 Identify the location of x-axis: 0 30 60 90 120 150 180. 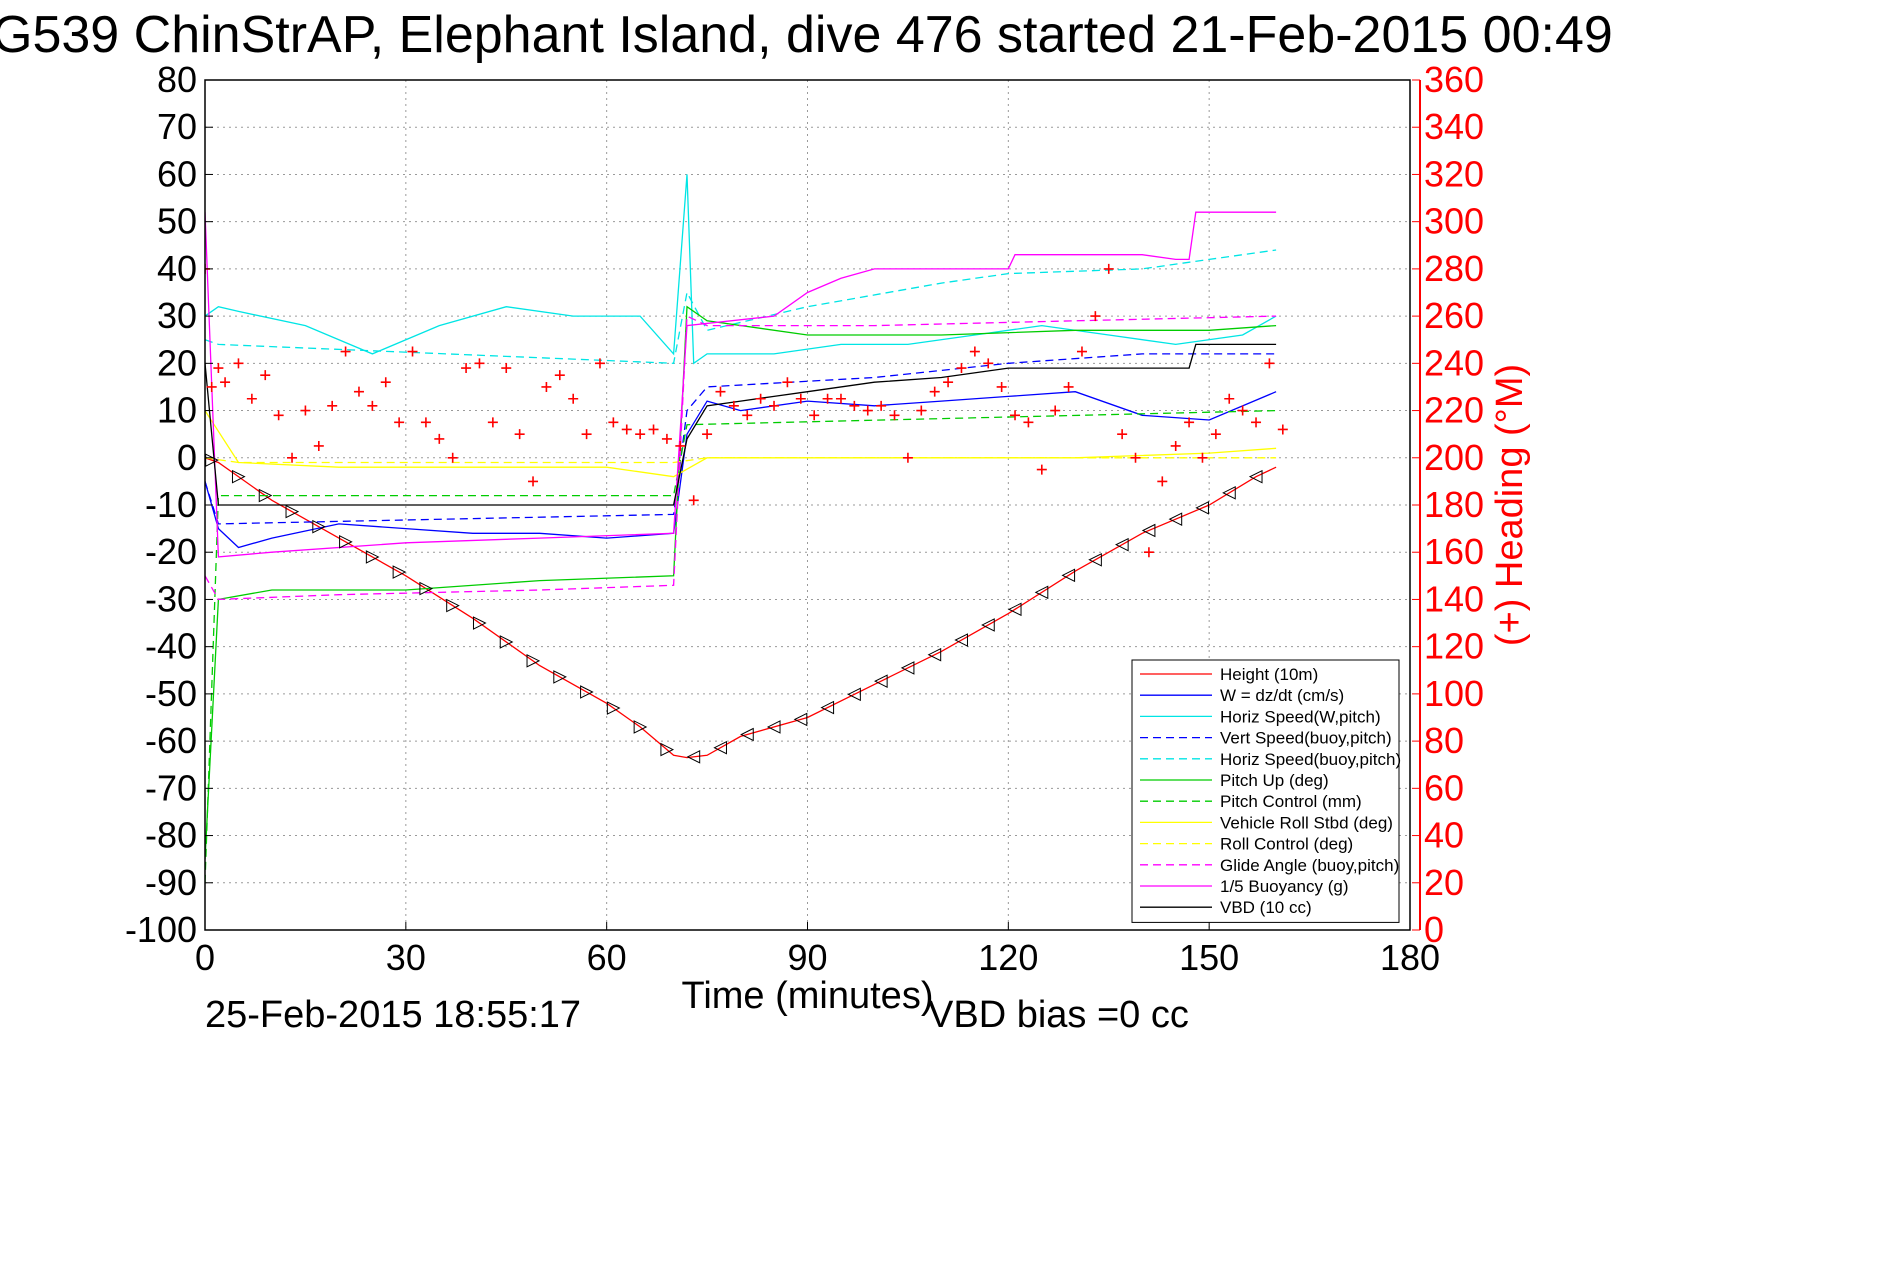
(817, 950).